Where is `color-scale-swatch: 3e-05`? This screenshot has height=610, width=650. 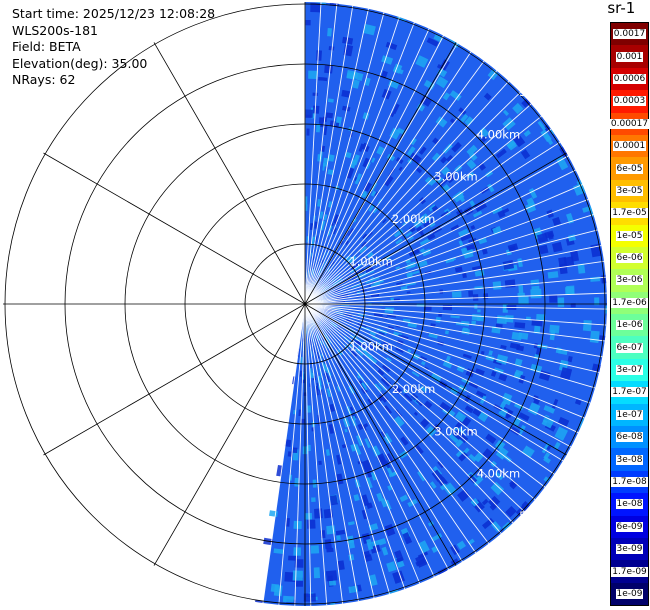 color-scale-swatch: 3e-05 is located at coordinates (629, 191).